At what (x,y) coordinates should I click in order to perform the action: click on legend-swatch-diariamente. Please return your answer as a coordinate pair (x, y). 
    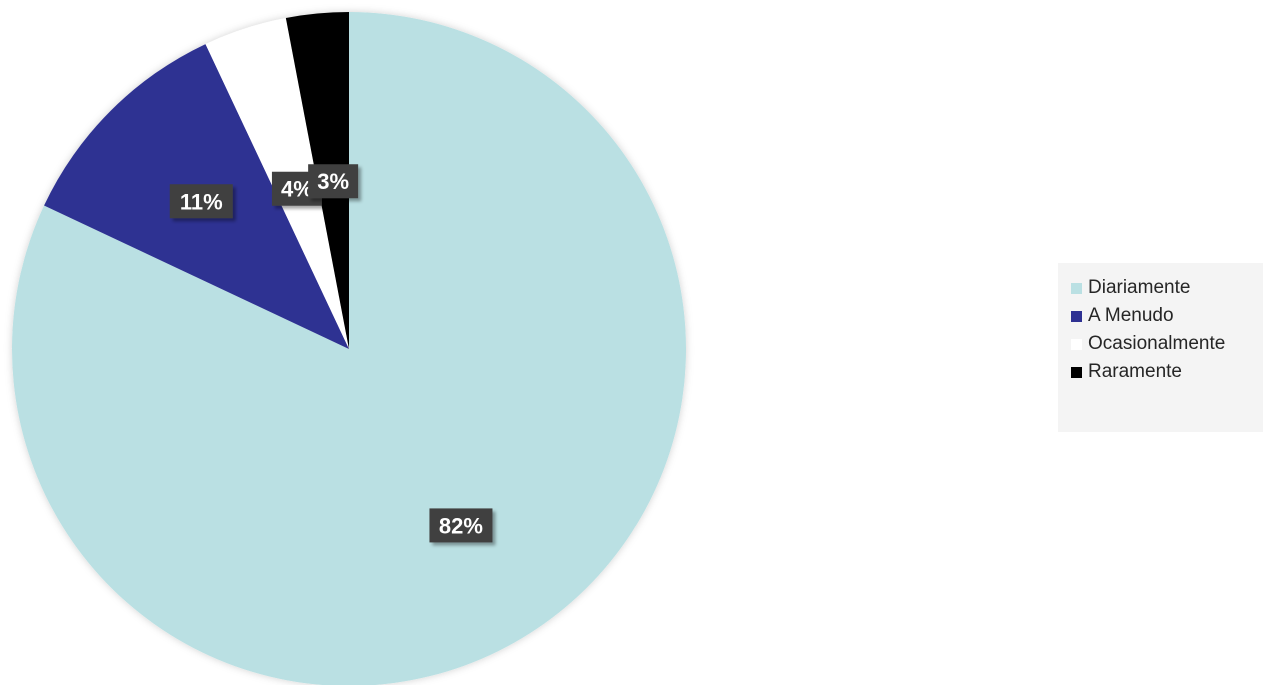
    Looking at the image, I should click on (1076, 288).